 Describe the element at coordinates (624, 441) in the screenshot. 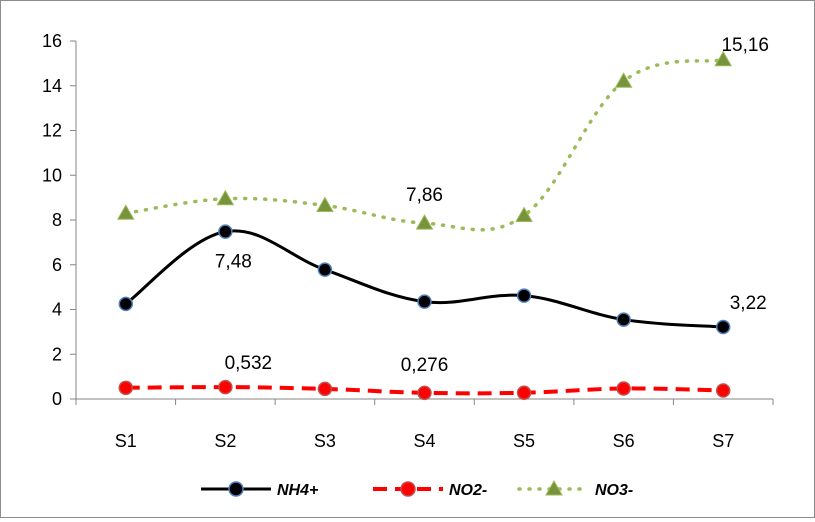

I see `x-tick-label: S6` at that location.